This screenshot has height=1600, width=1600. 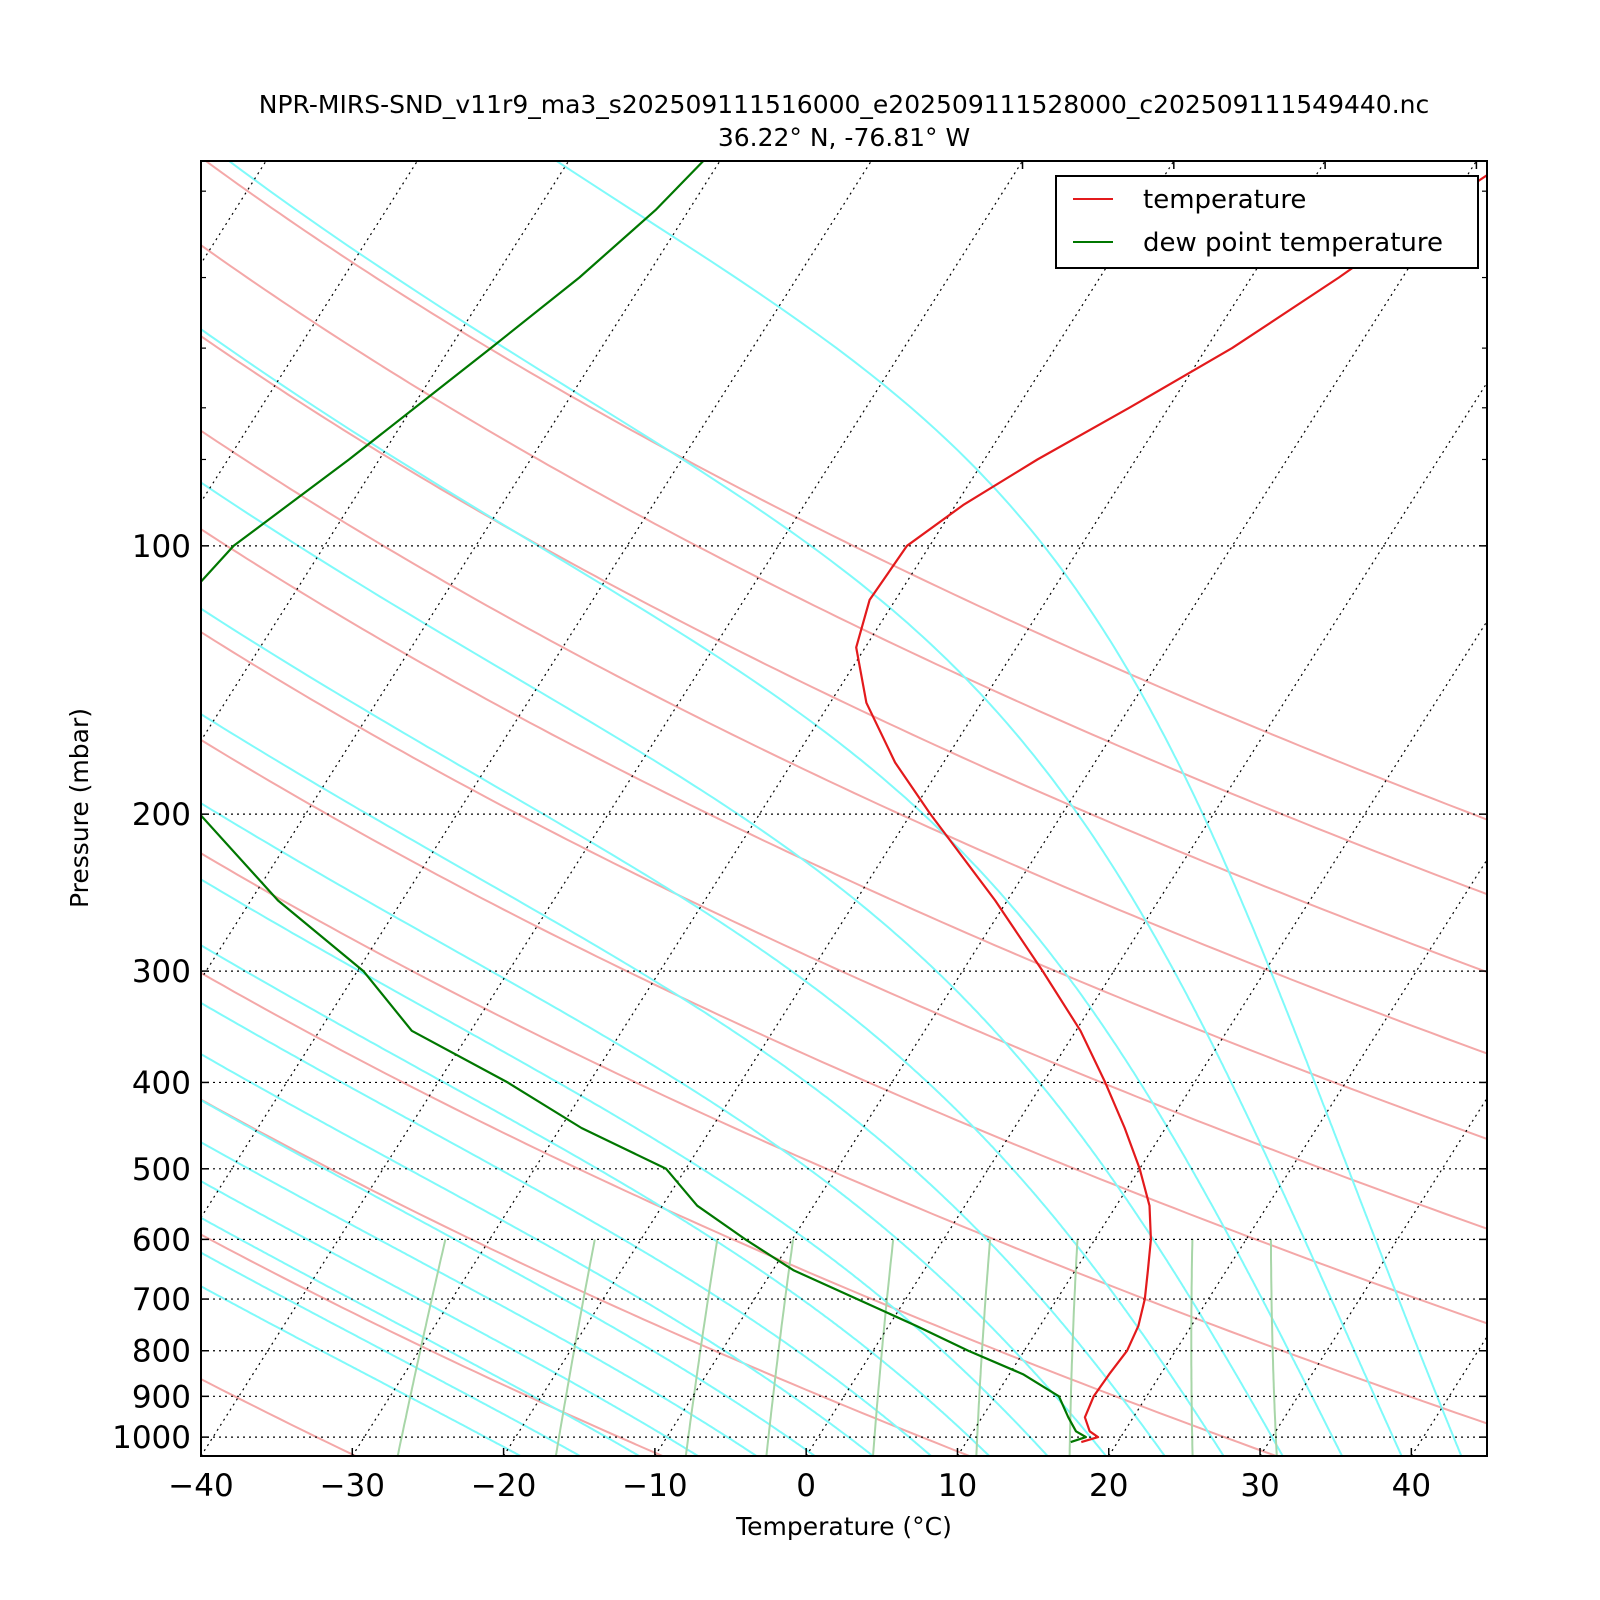 I want to click on y-tick-label: 200, so click(x=161, y=815).